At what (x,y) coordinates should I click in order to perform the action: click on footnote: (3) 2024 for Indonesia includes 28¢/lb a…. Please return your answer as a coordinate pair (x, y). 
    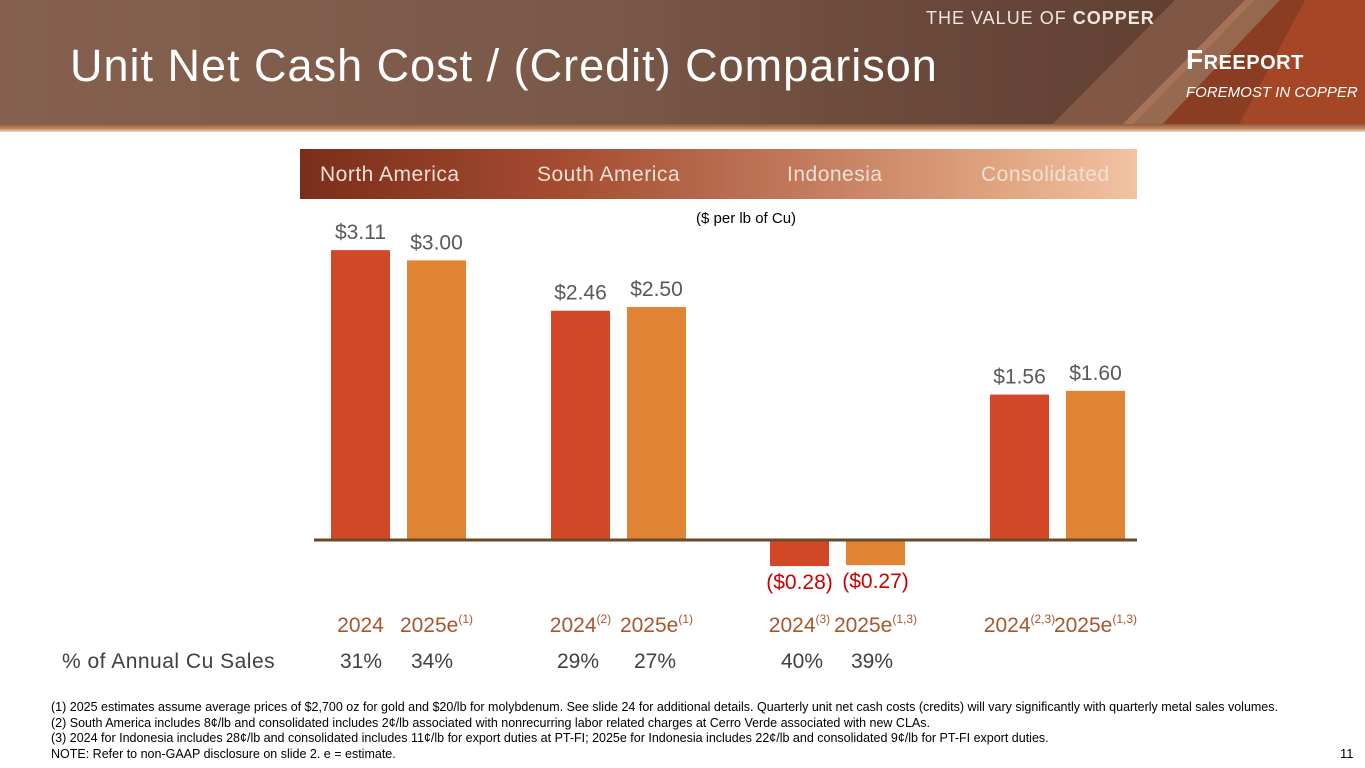
    Looking at the image, I should click on (550, 738).